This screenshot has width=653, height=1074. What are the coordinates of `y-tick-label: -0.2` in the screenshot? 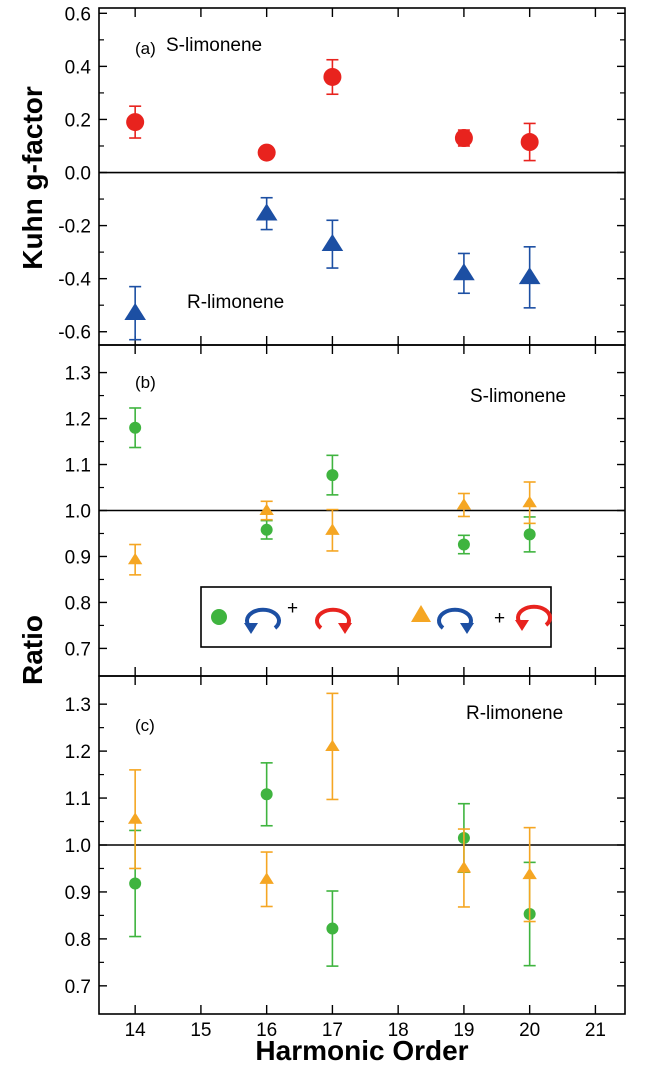 It's located at (74, 227).